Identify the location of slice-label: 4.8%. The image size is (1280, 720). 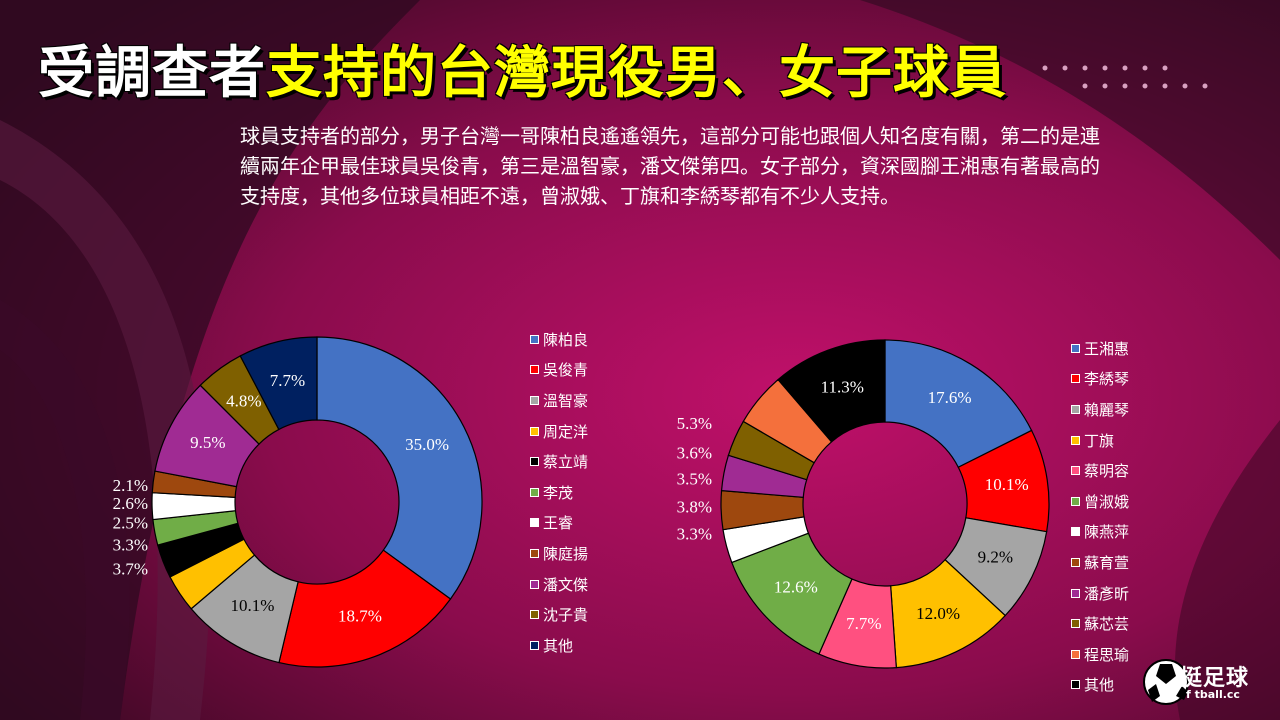
(243, 400).